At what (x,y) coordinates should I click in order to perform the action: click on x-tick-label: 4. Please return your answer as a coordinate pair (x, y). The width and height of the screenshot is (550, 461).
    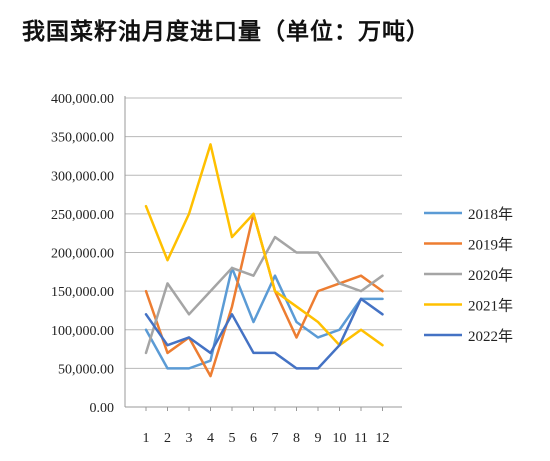
    Looking at the image, I should click on (210, 438).